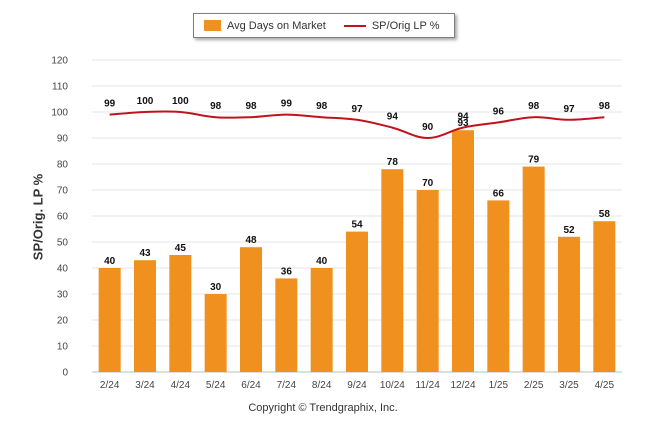 The image size is (646, 434). Describe the element at coordinates (59, 61) in the screenshot. I see `y-tick-label: 120` at that location.